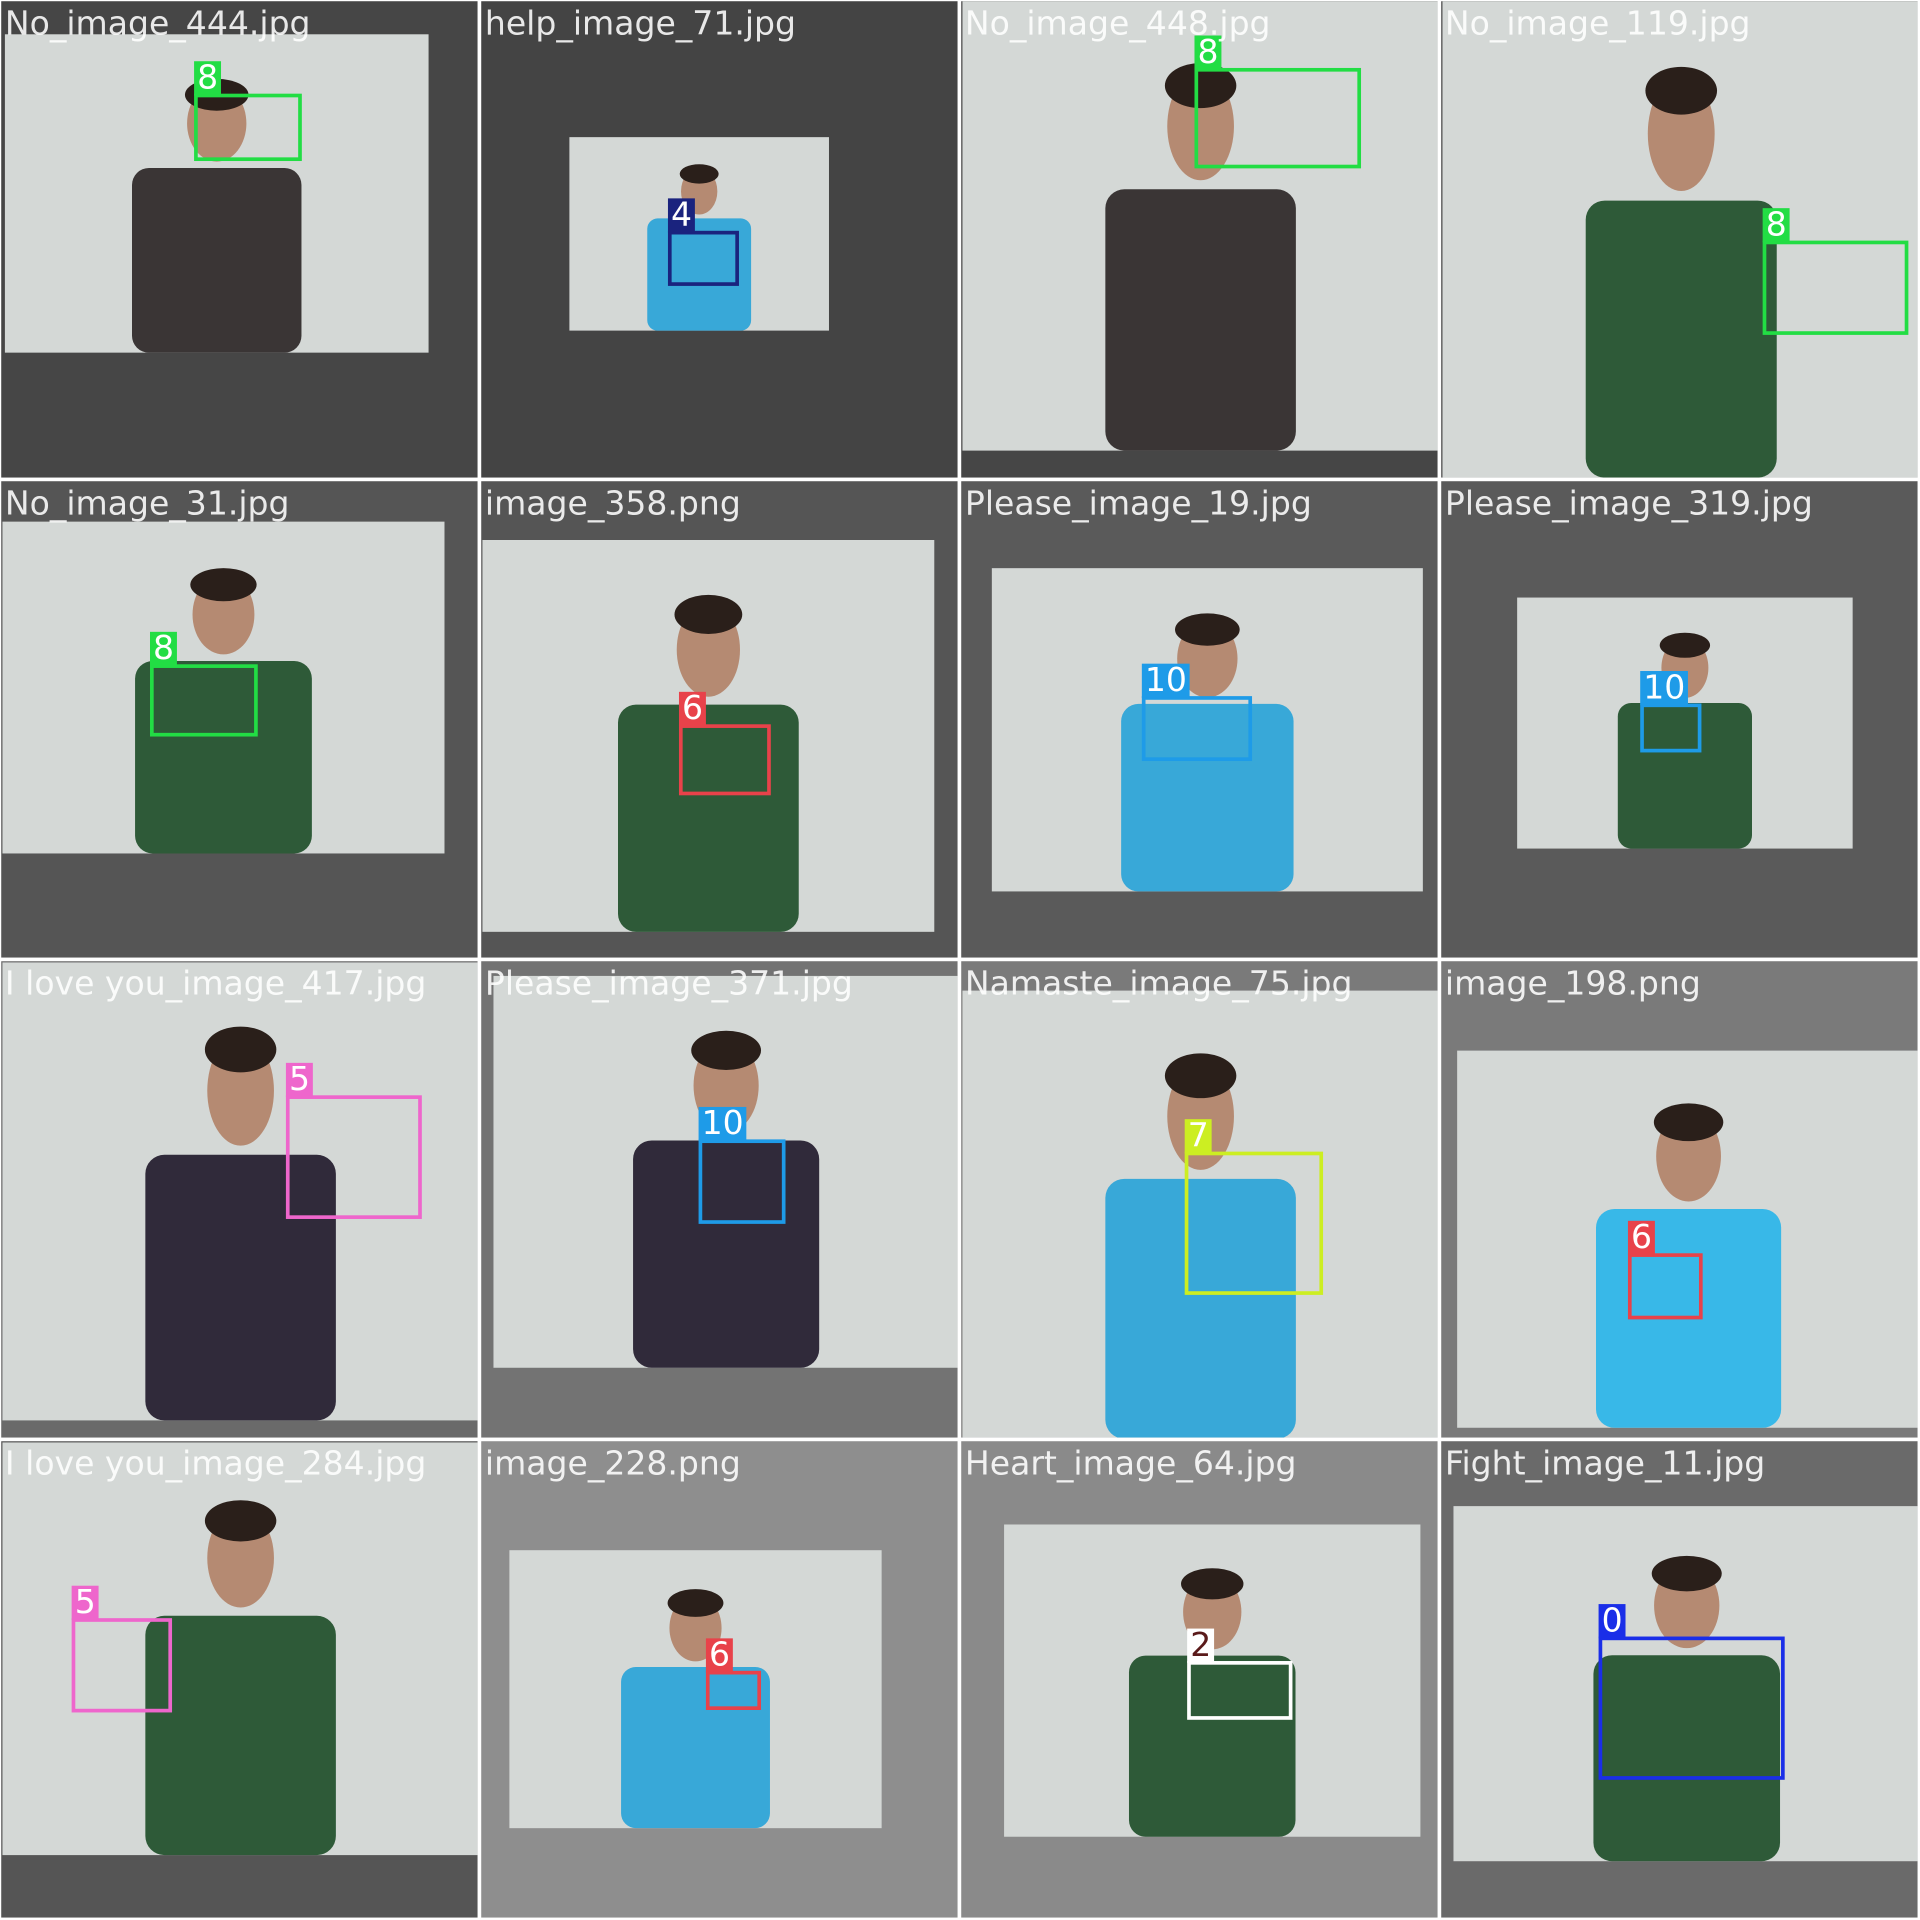 The width and height of the screenshot is (1920, 1920). What do you see at coordinates (1118, 23) in the screenshot?
I see `filename: No_image_448.jpg` at bounding box center [1118, 23].